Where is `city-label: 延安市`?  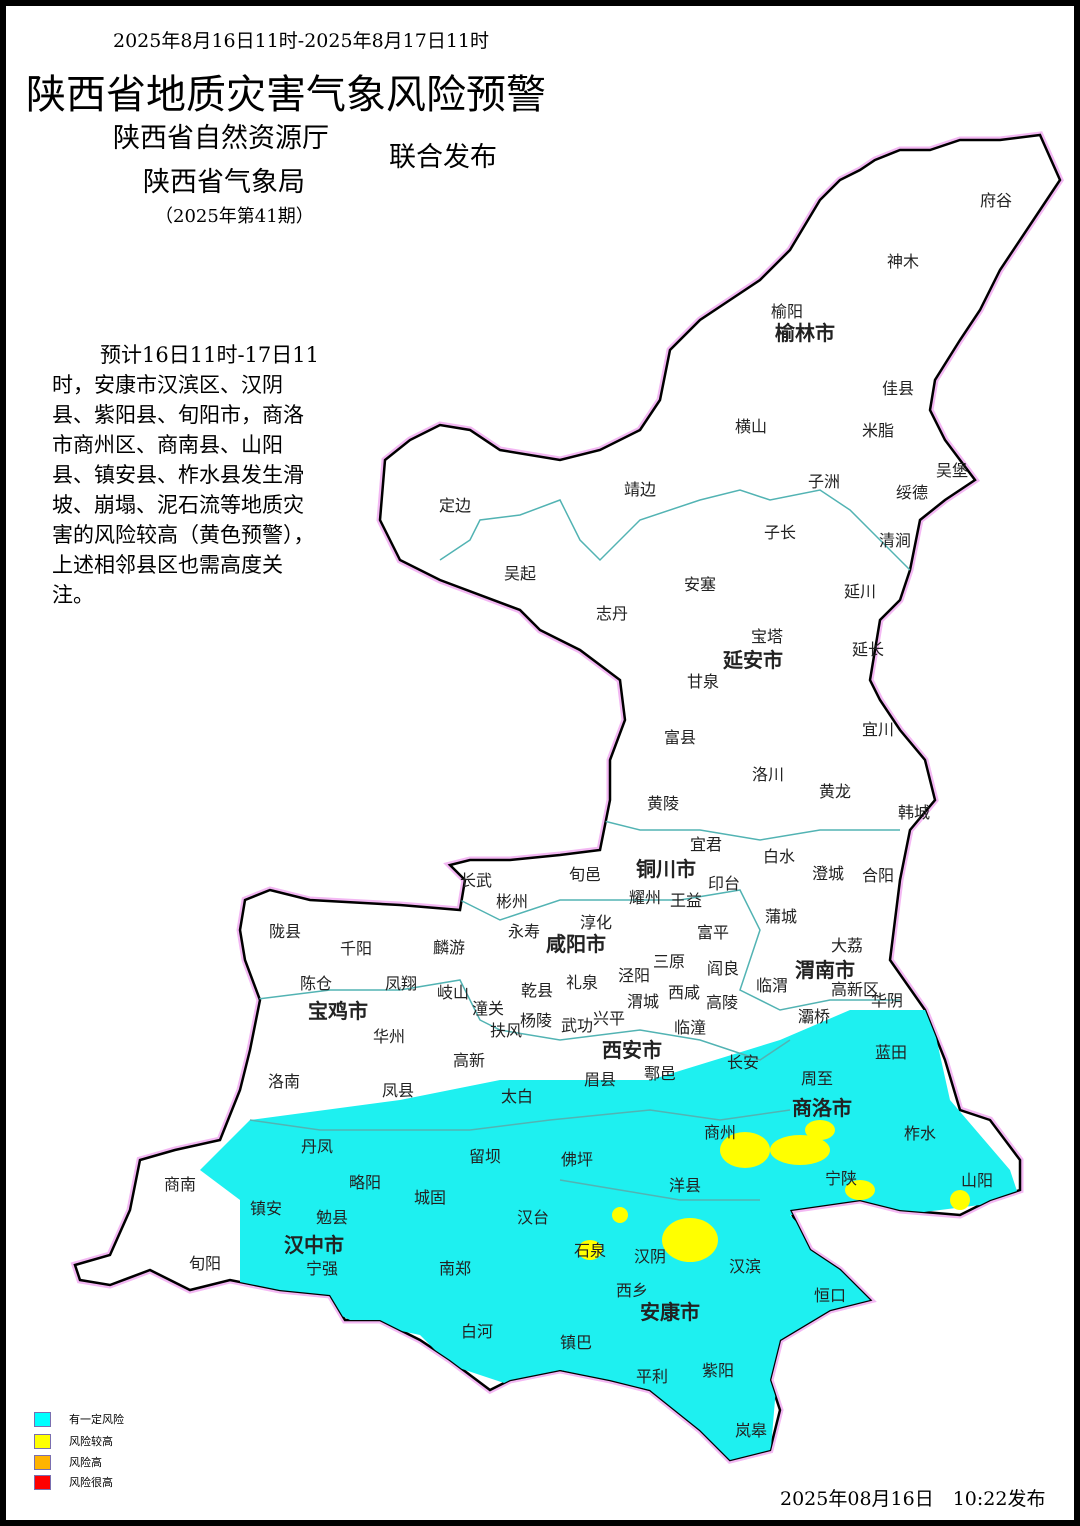 city-label: 延安市 is located at coordinates (752, 660).